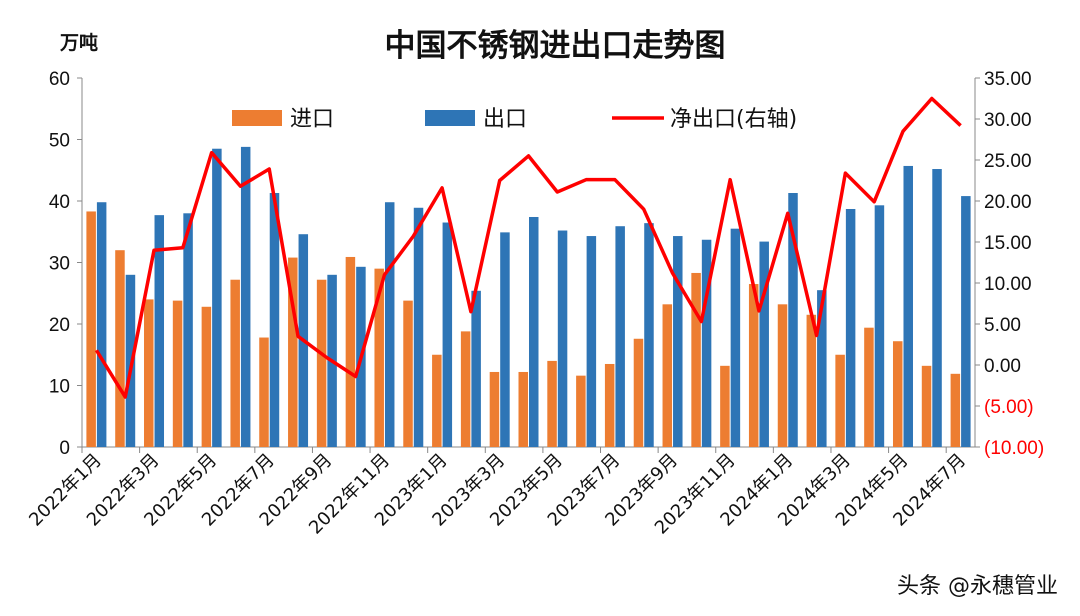 The image size is (1080, 616). I want to click on legend-label: 出口, so click(505, 119).